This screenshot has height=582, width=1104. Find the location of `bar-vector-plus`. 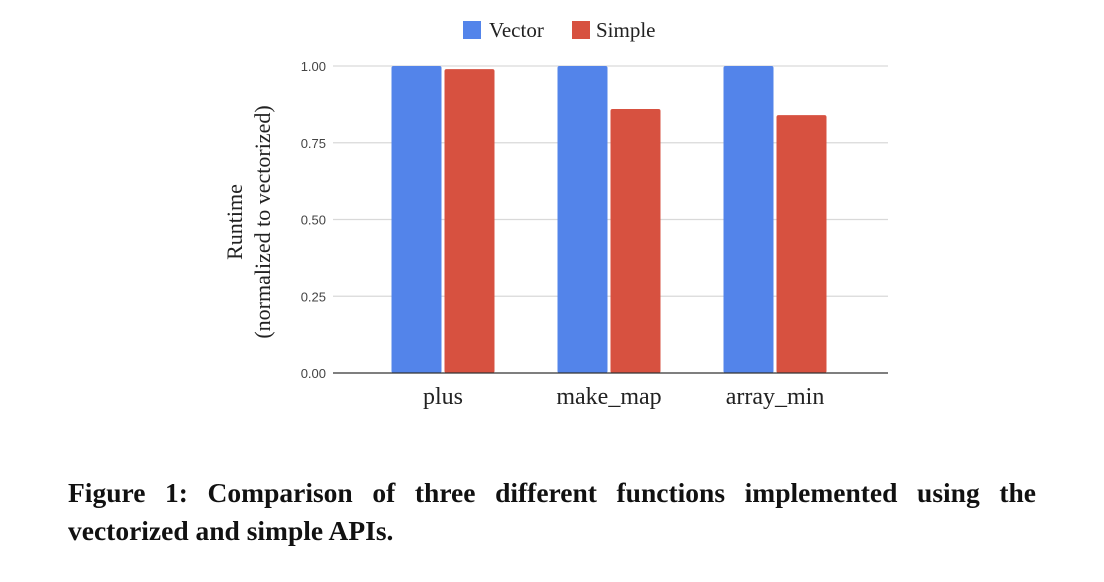

bar-vector-plus is located at coordinates (416, 219).